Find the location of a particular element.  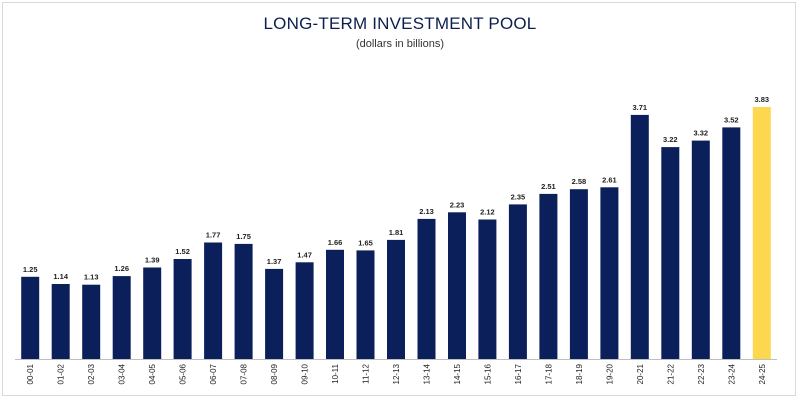

value-label-21-22: 3.22 is located at coordinates (670, 139).